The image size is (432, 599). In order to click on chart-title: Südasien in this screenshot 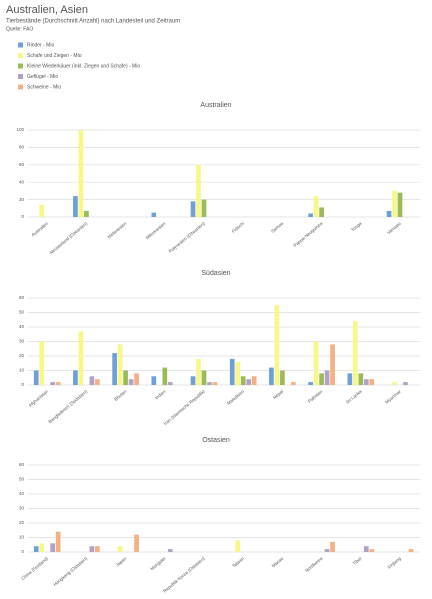, I will do `click(215, 273)`.